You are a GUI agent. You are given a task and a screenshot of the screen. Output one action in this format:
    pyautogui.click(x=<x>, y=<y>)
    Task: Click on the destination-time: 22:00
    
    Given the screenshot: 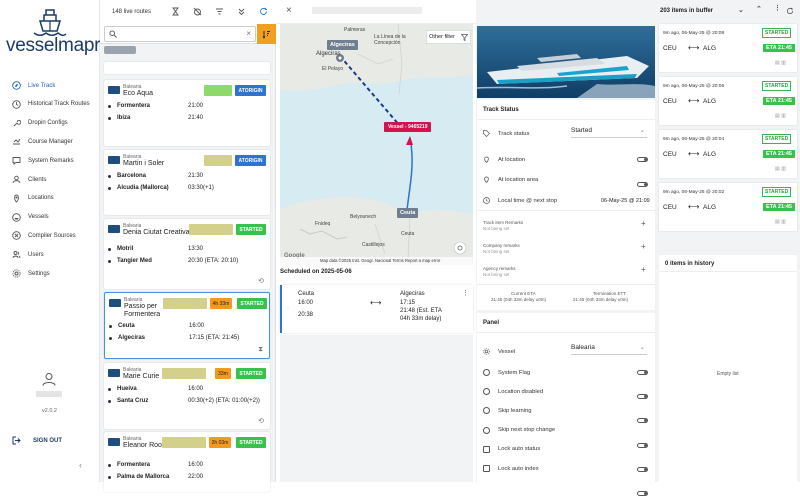 What is the action you would take?
    pyautogui.click(x=196, y=477)
    